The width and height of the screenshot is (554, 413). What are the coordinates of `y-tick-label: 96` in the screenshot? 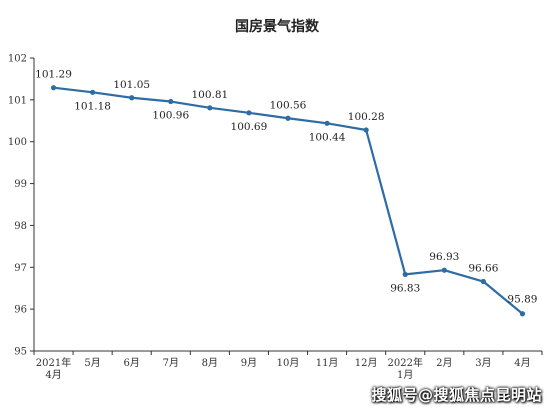 It's located at (20, 310).